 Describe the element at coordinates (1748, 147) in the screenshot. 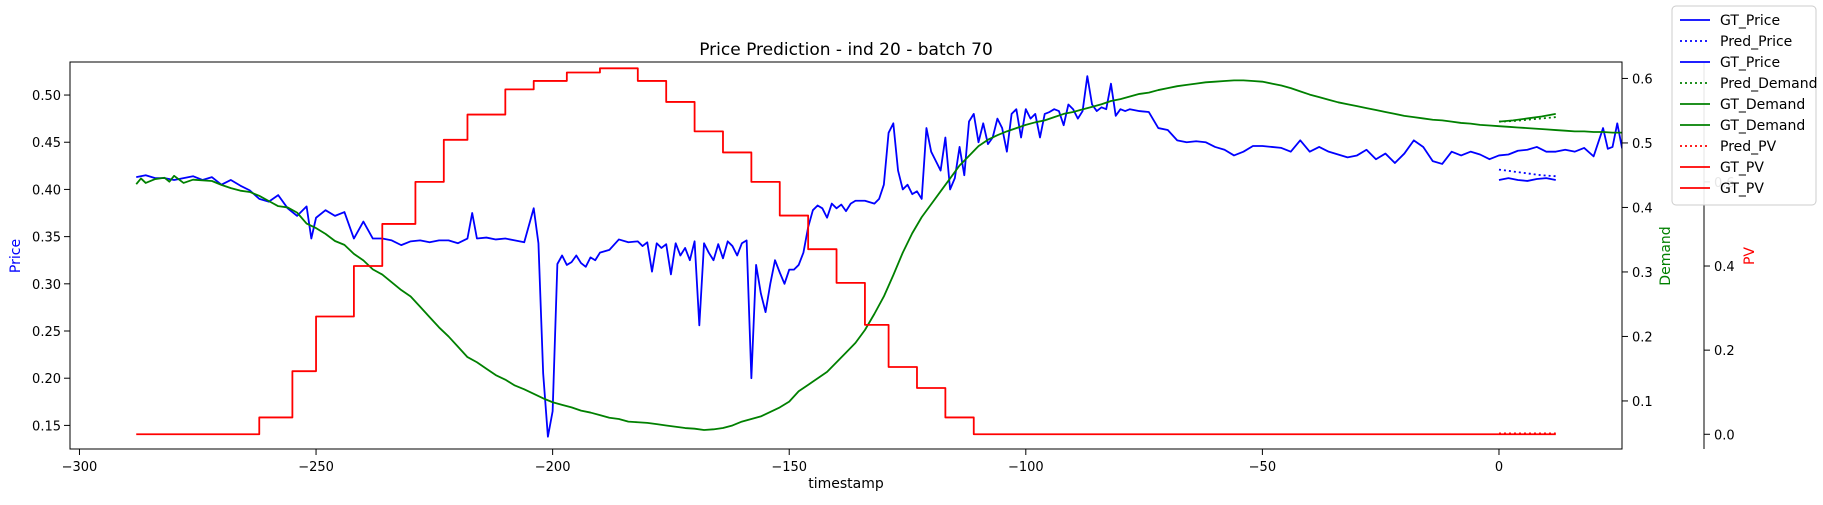

I see `legend-label: Pred_PV` at that location.